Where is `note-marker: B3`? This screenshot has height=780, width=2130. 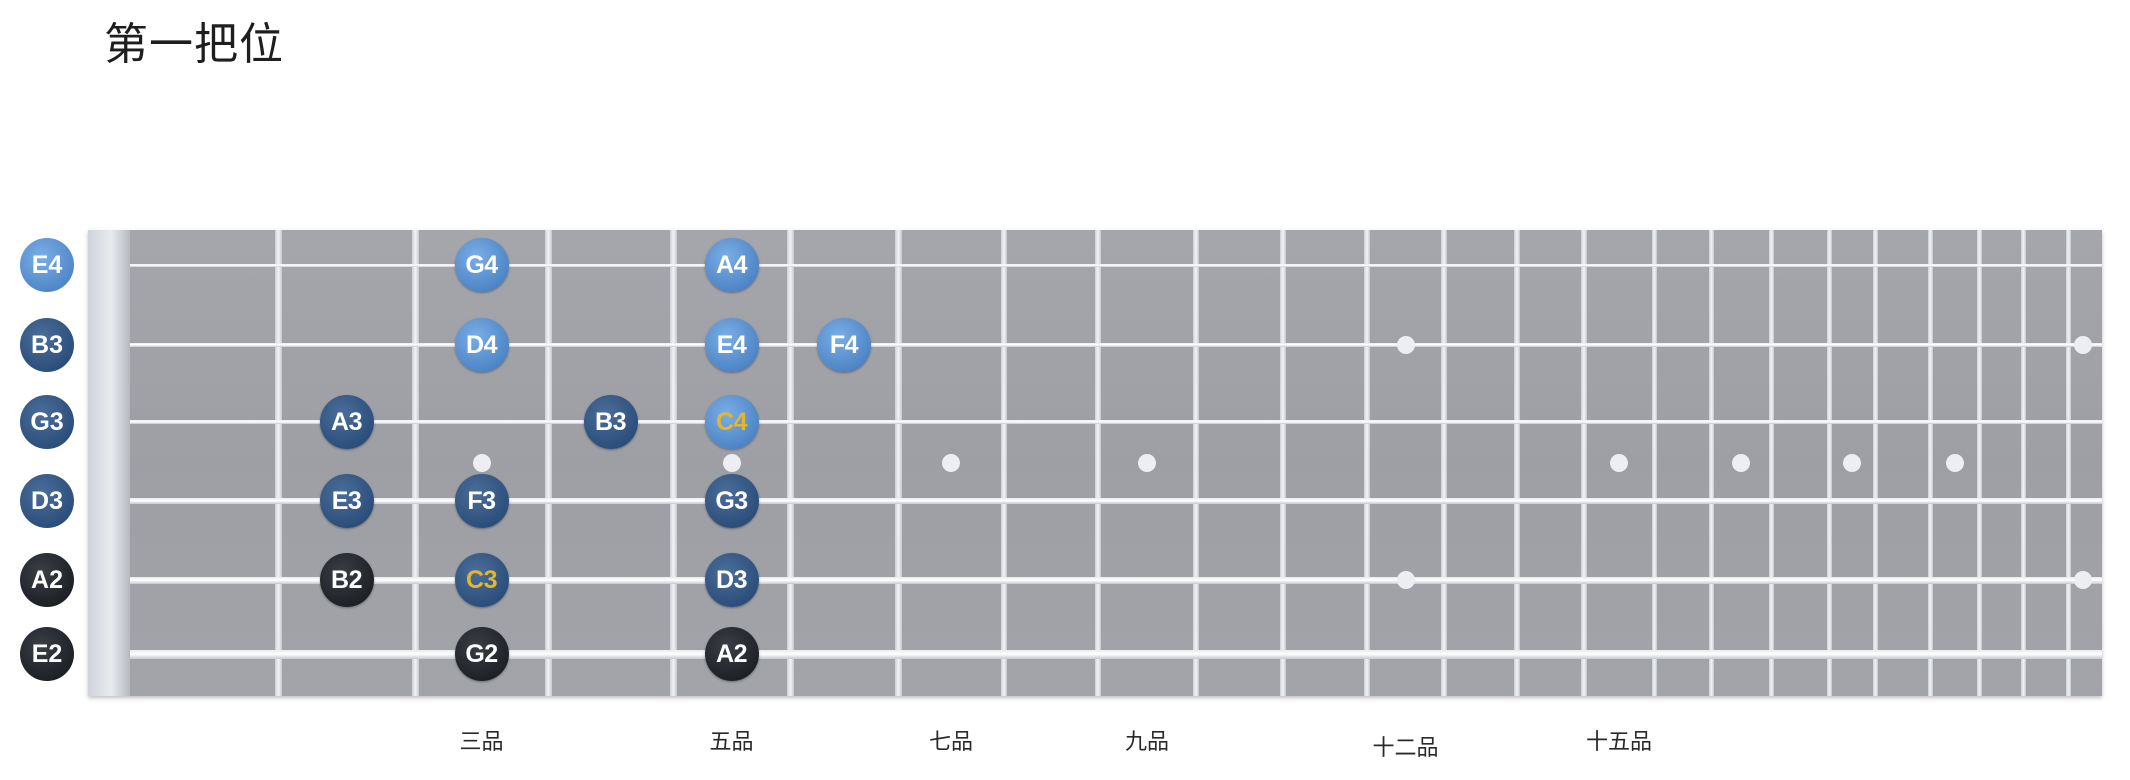 note-marker: B3 is located at coordinates (610, 422).